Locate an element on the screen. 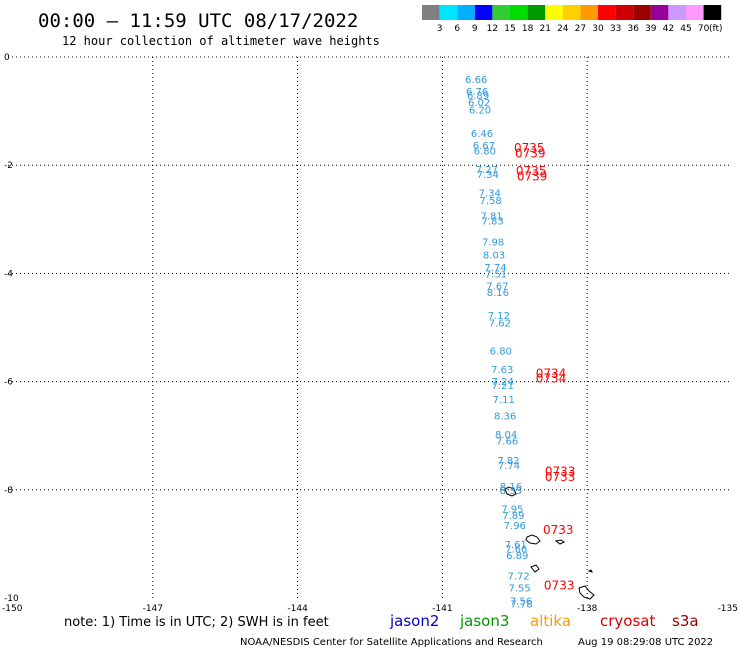 The width and height of the screenshot is (740, 650). colorbar-label: 9 is located at coordinates (475, 29).